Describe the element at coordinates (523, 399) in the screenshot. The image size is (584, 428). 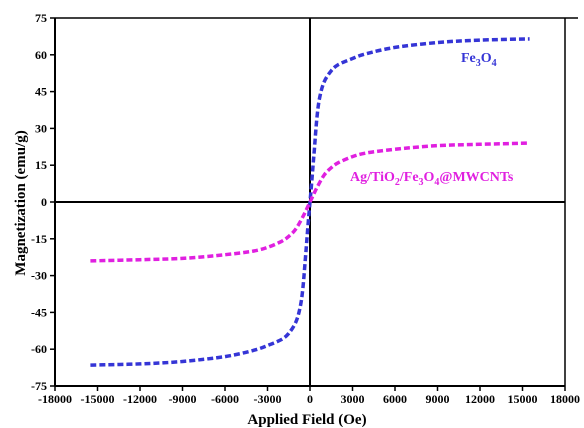
I see `x-tick-label: 15000` at that location.